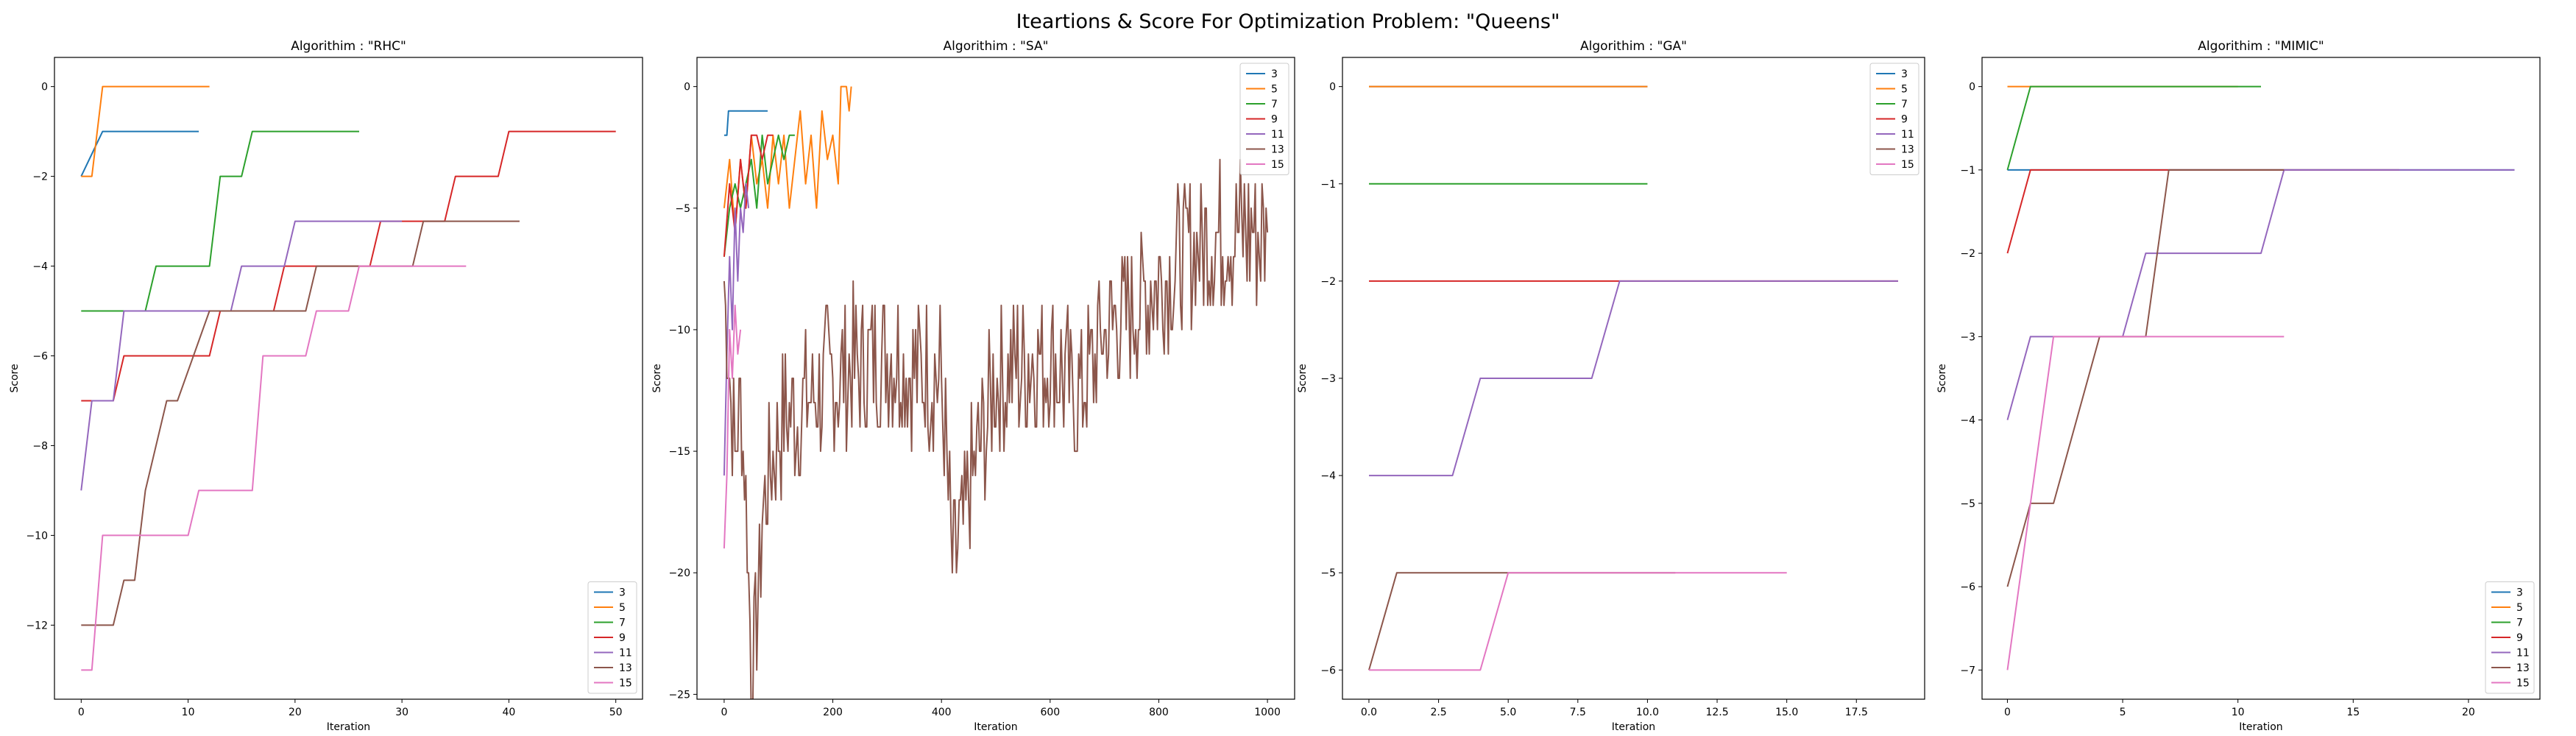  I want to click on panel-title: Algorithim : "RHC", so click(348, 46).